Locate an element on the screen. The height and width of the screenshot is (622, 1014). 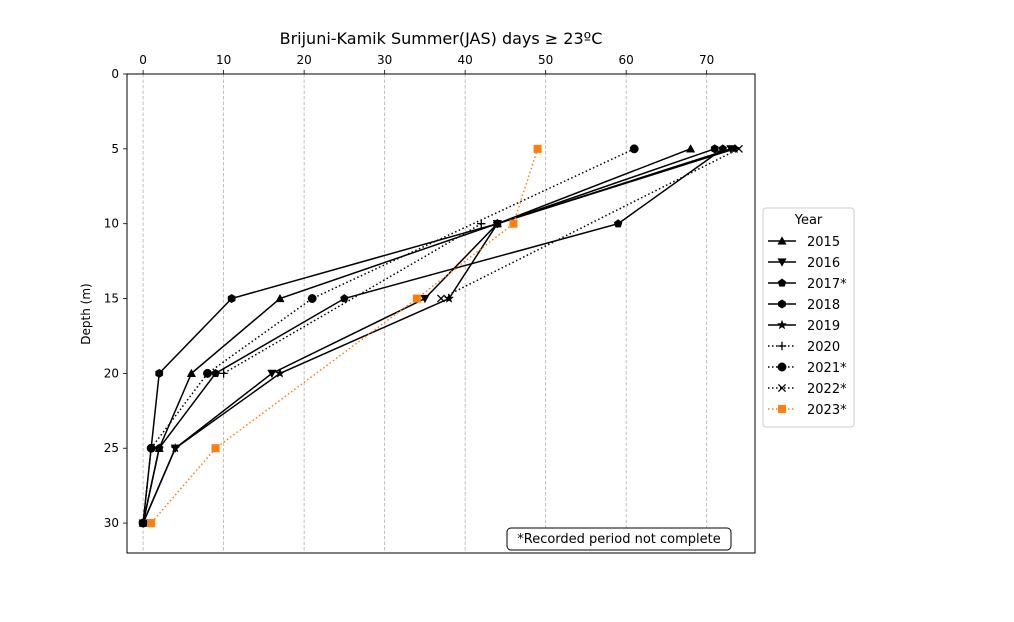
series-2020 is located at coordinates (352, 298).